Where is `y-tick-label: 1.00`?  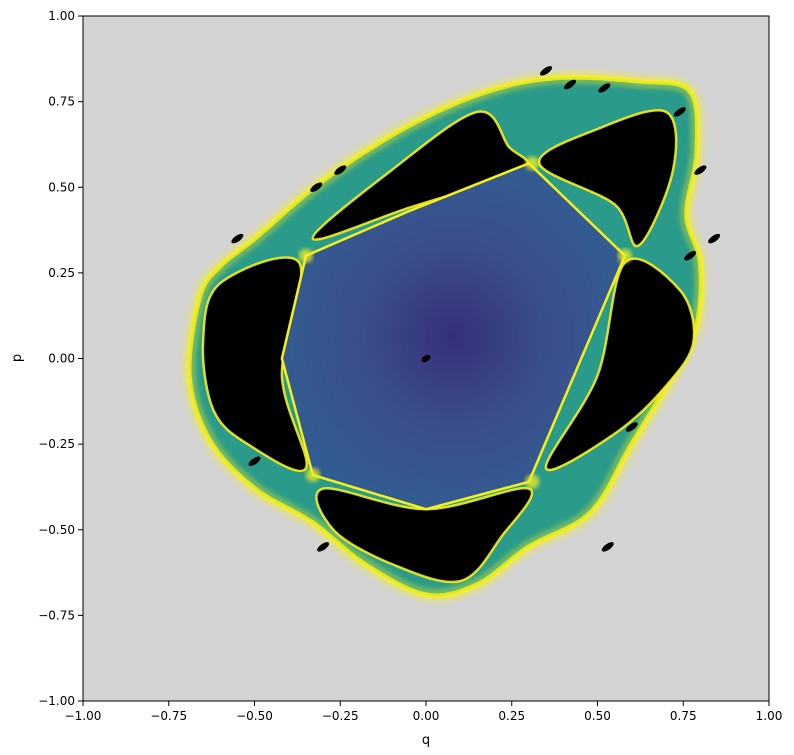 y-tick-label: 1.00 is located at coordinates (61, 16).